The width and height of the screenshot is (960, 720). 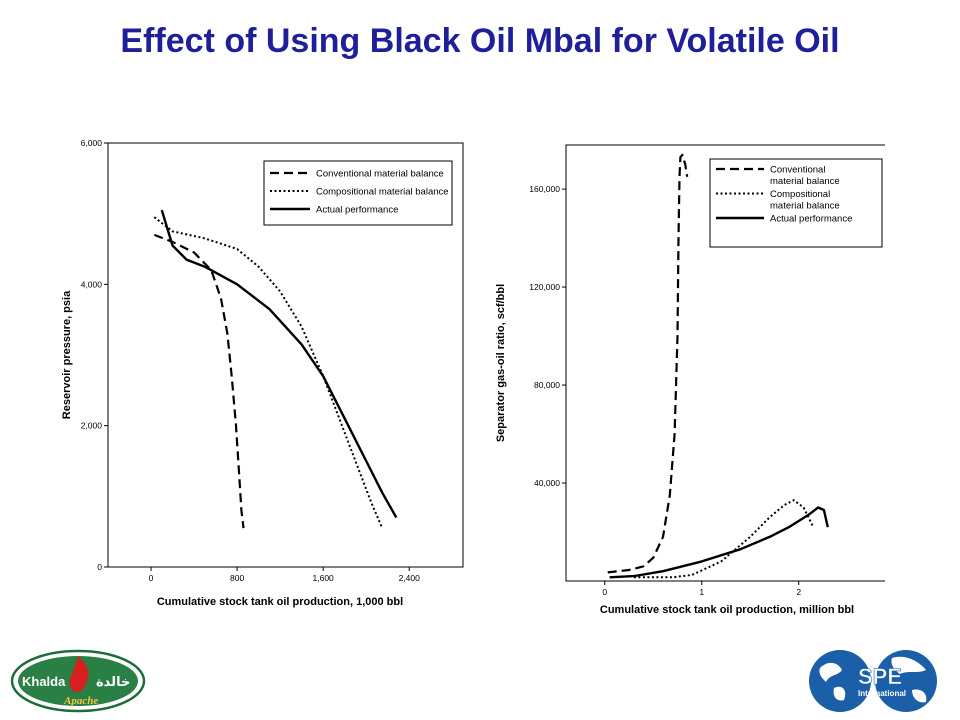 What do you see at coordinates (798, 592) in the screenshot?
I see `x-tick-label: 2` at bounding box center [798, 592].